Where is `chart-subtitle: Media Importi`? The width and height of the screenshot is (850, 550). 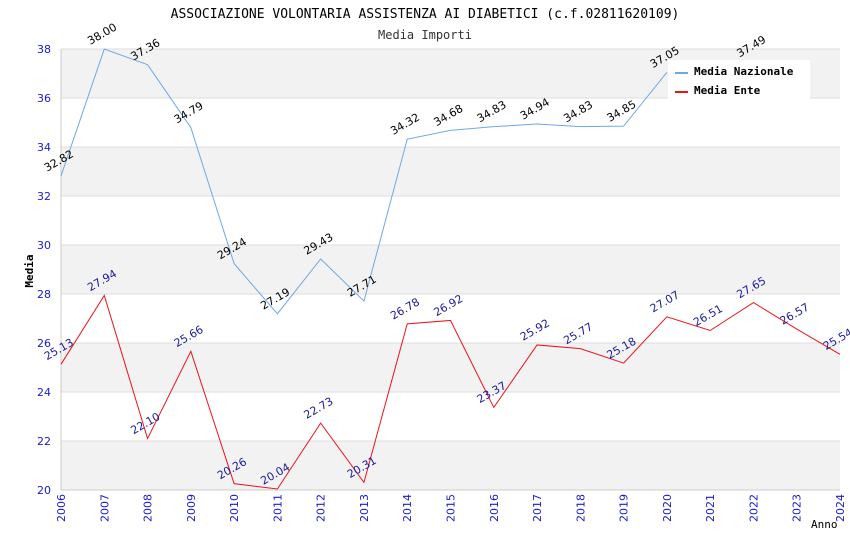 chart-subtitle: Media Importi is located at coordinates (425, 35).